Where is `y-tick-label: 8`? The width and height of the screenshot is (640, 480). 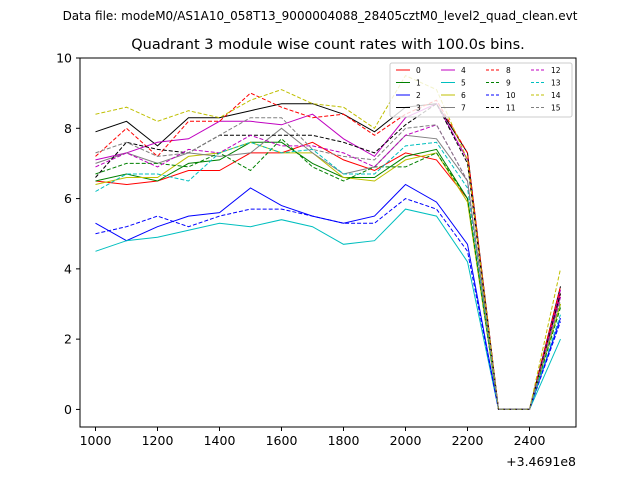 y-tick-label: 8 is located at coordinates (68, 128).